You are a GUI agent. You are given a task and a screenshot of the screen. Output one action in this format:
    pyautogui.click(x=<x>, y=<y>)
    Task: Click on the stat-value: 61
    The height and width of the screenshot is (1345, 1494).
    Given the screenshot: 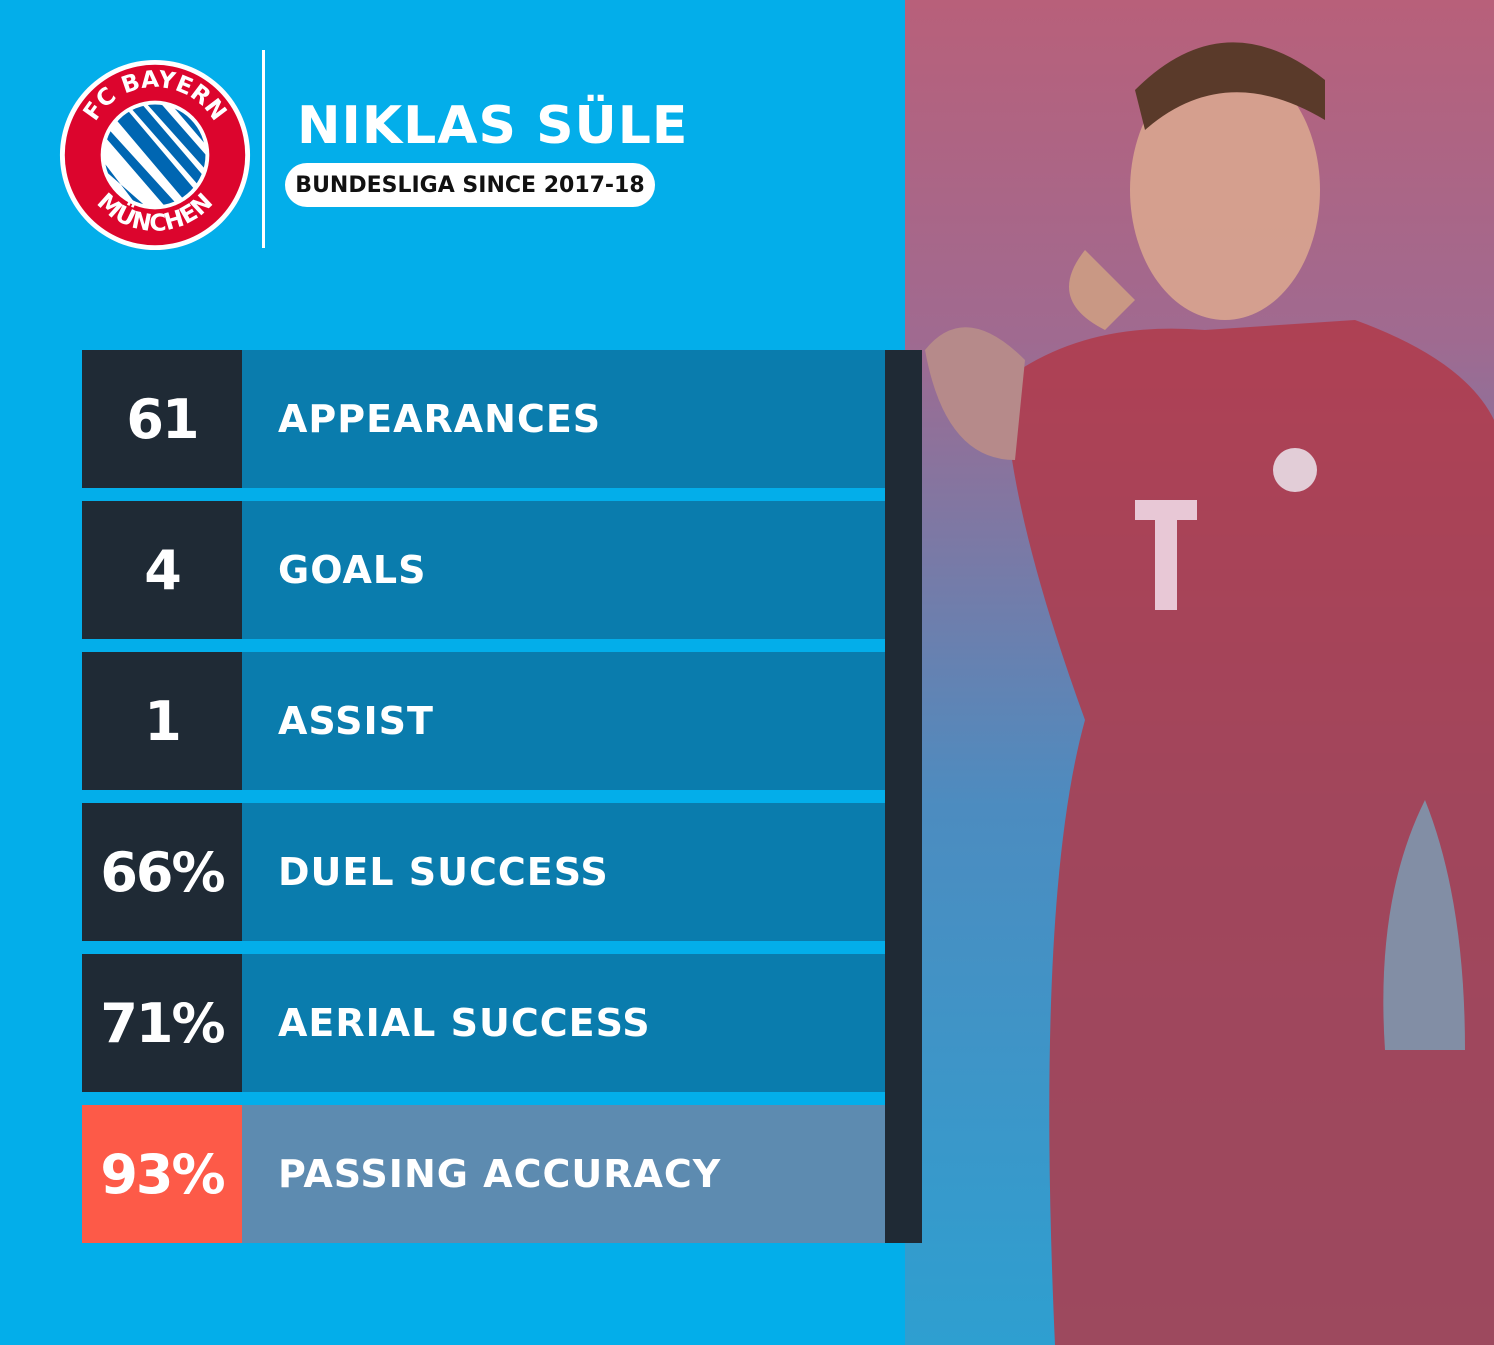 What is the action you would take?
    pyautogui.click(x=162, y=419)
    